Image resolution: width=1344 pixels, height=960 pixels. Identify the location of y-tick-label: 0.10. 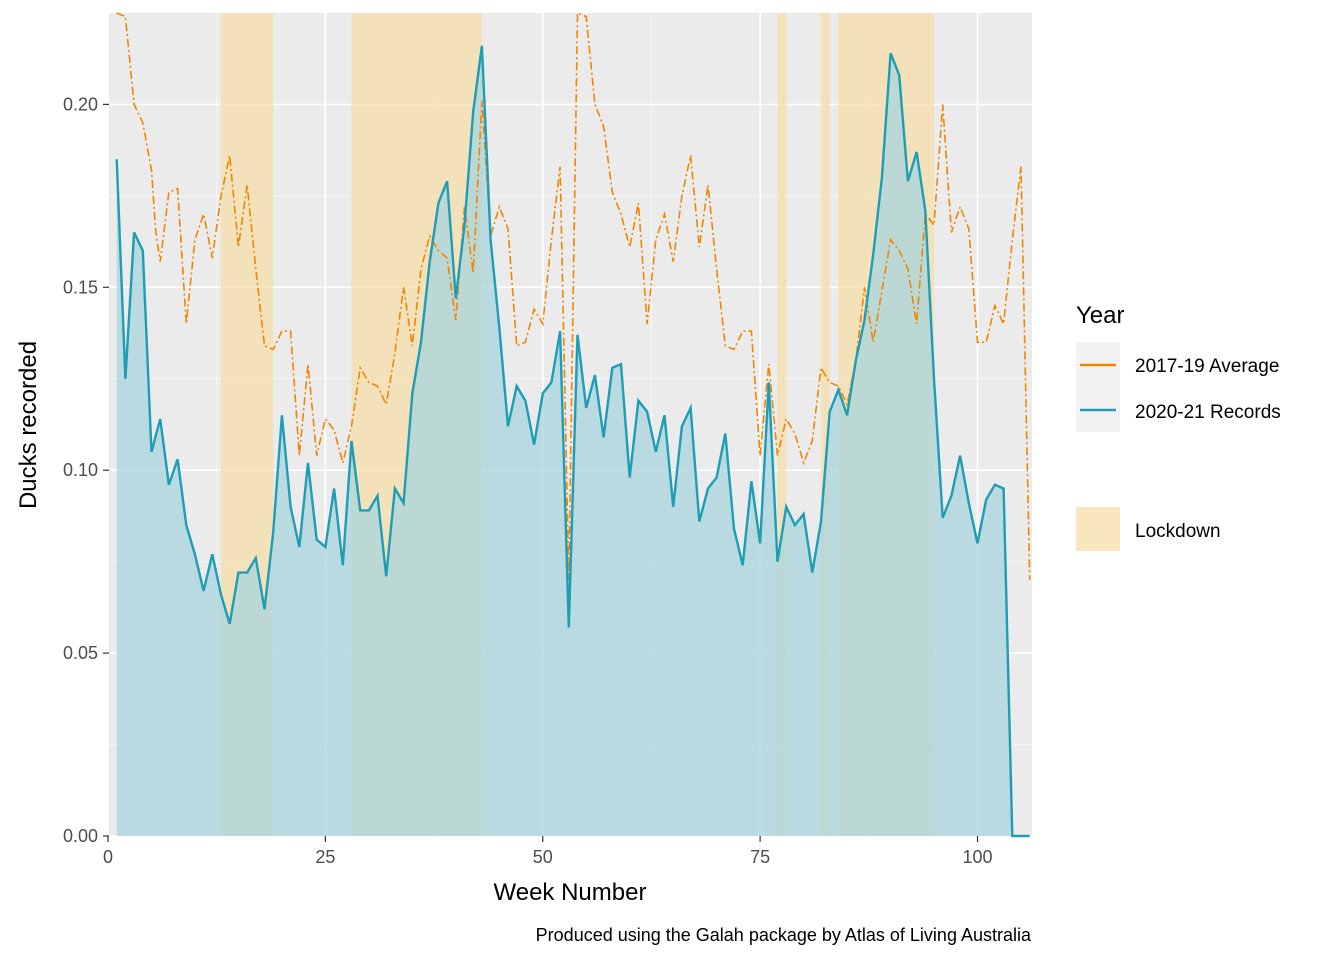
(80, 470).